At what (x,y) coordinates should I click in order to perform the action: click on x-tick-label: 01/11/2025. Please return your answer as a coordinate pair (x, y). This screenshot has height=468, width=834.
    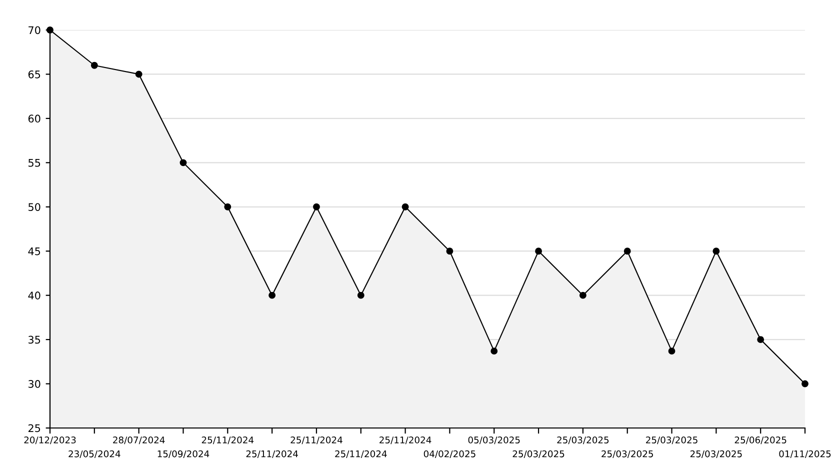
    Looking at the image, I should click on (805, 454).